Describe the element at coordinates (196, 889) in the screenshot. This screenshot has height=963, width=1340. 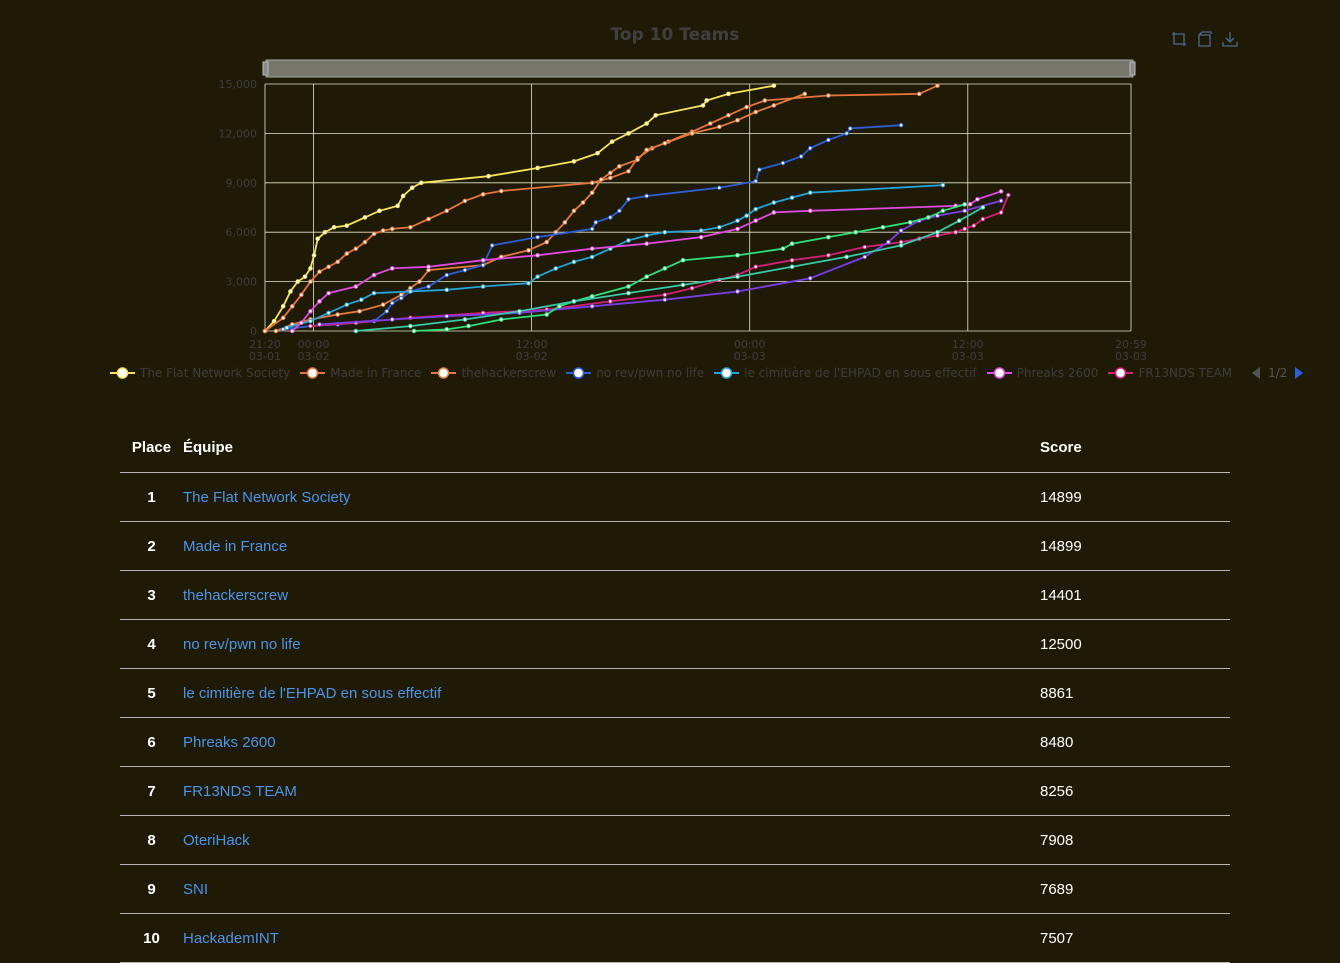
I see `team-link: SNI` at that location.